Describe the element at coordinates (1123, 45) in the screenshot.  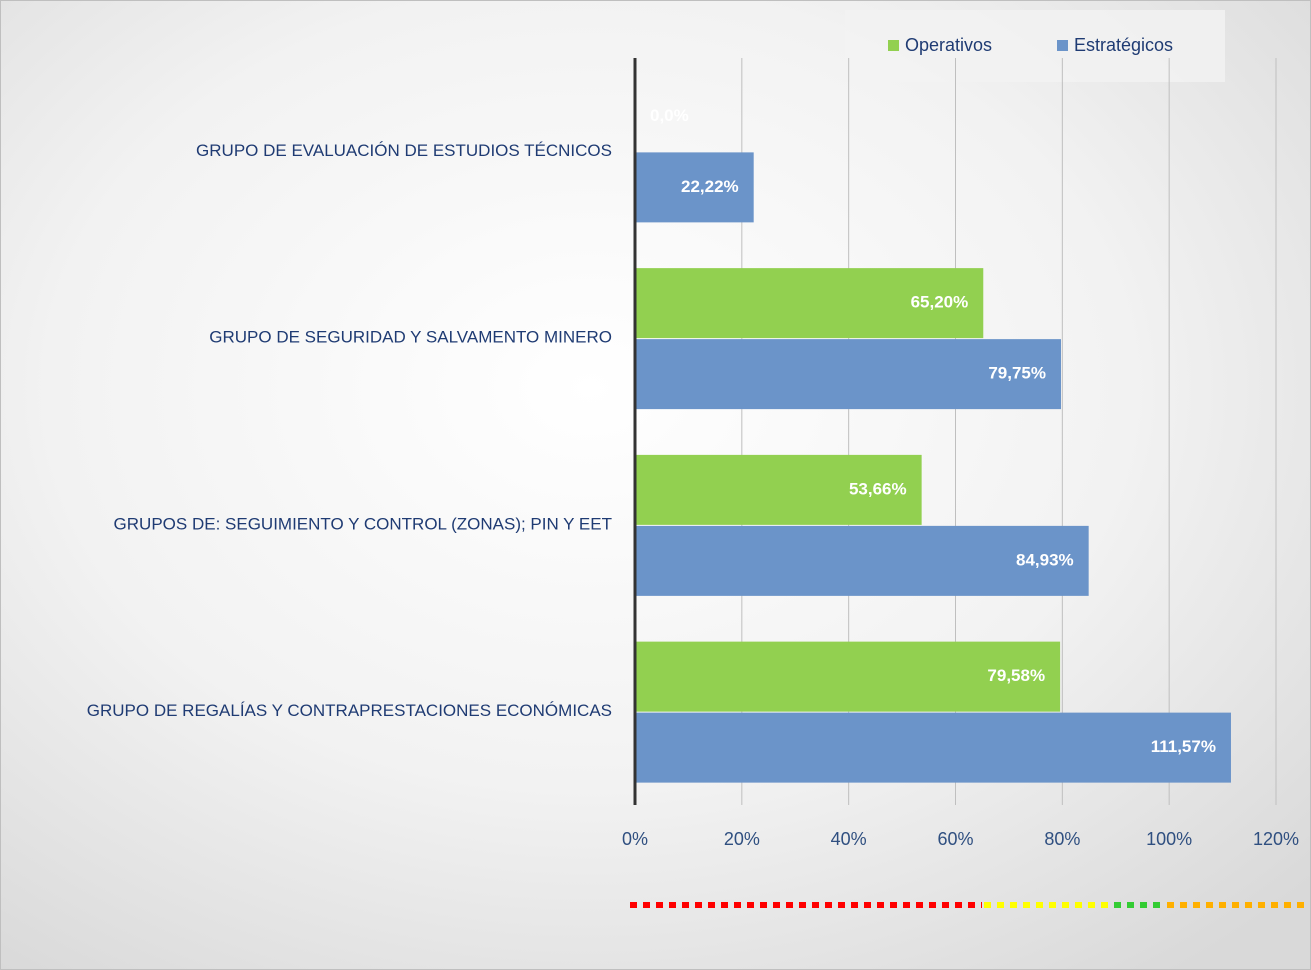
I see `legend-label: Estratégicos` at that location.